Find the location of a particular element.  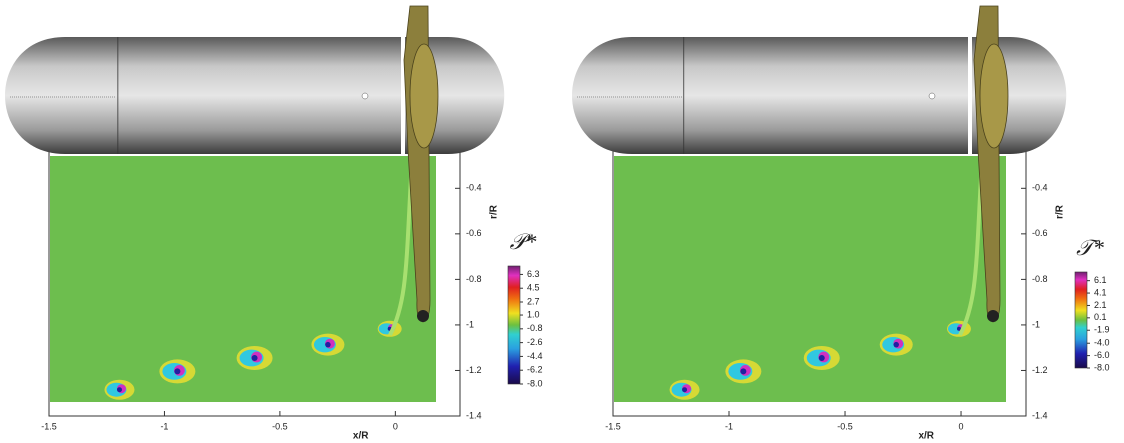

colorbar-tick-label: -4.0 is located at coordinates (1102, 343).